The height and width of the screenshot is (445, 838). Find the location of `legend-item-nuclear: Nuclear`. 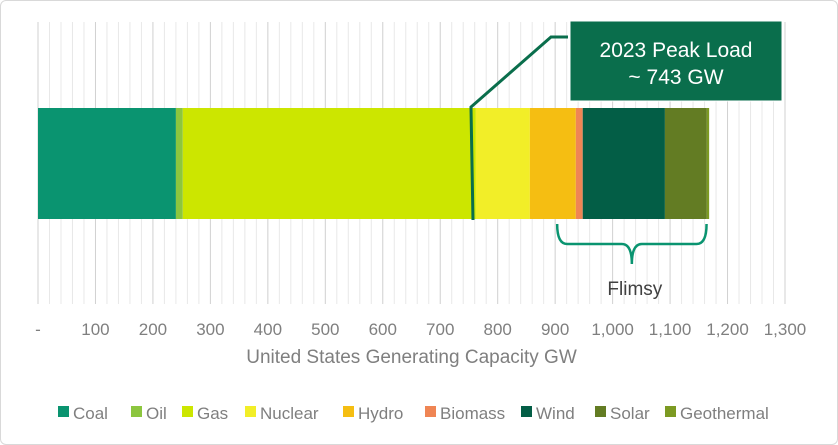

legend-item-nuclear: Nuclear is located at coordinates (282, 413).